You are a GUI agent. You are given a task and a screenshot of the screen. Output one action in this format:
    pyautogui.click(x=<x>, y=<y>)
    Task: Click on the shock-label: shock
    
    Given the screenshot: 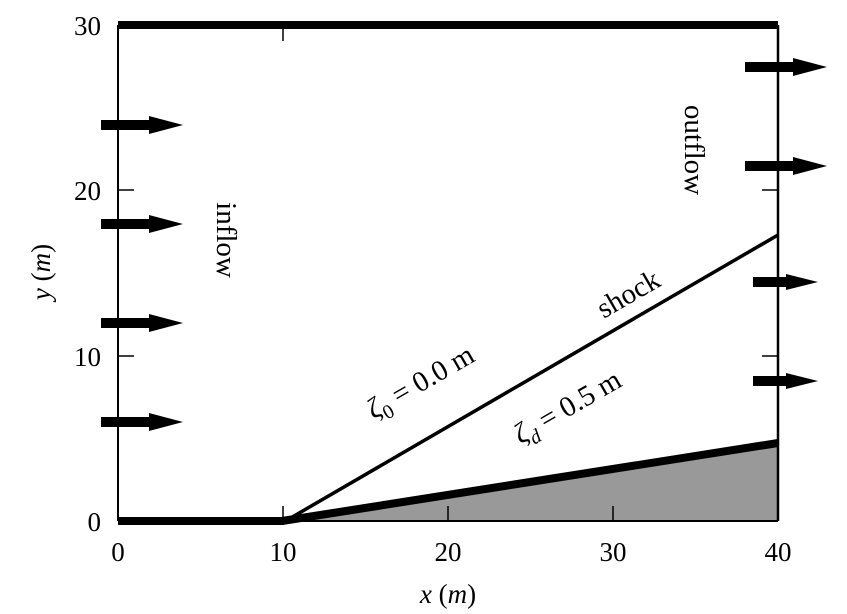 What is the action you would take?
    pyautogui.click(x=628, y=294)
    